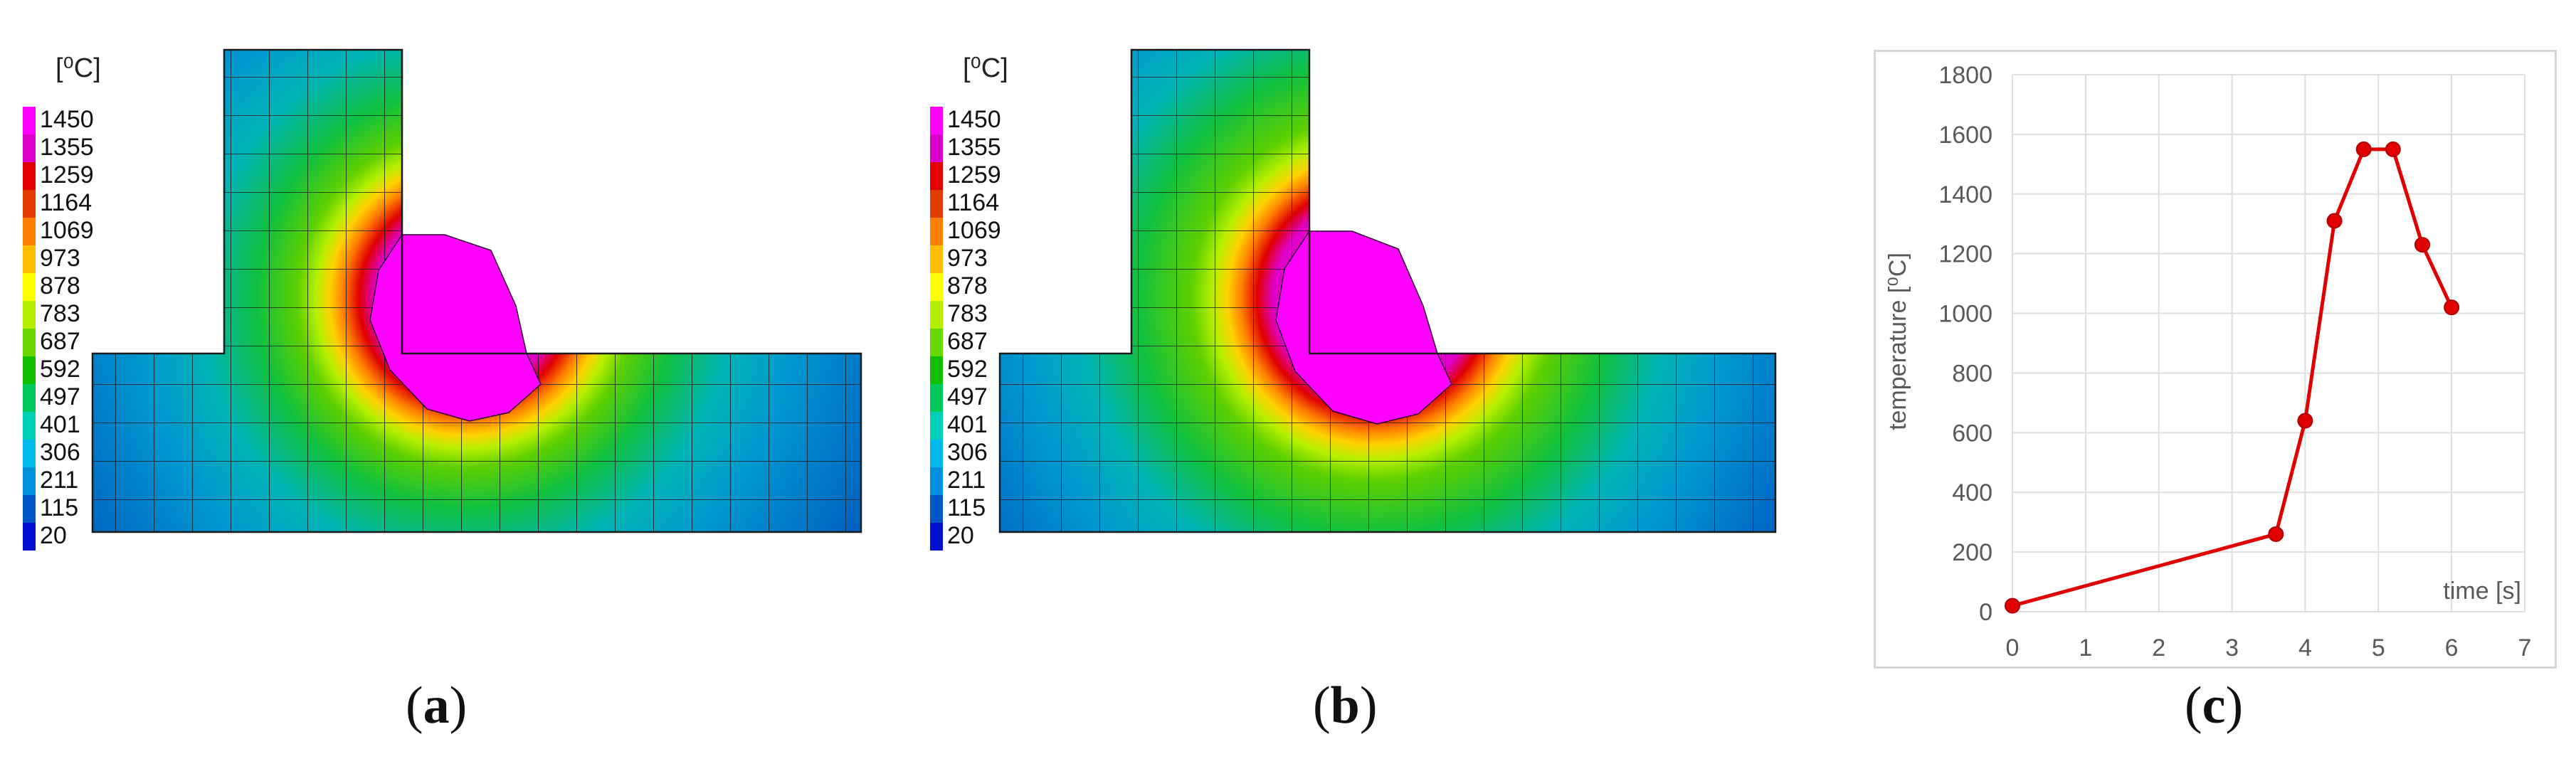 This screenshot has height=776, width=2576. Describe the element at coordinates (2482, 591) in the screenshot. I see `x-axis-label: time [s]` at that location.